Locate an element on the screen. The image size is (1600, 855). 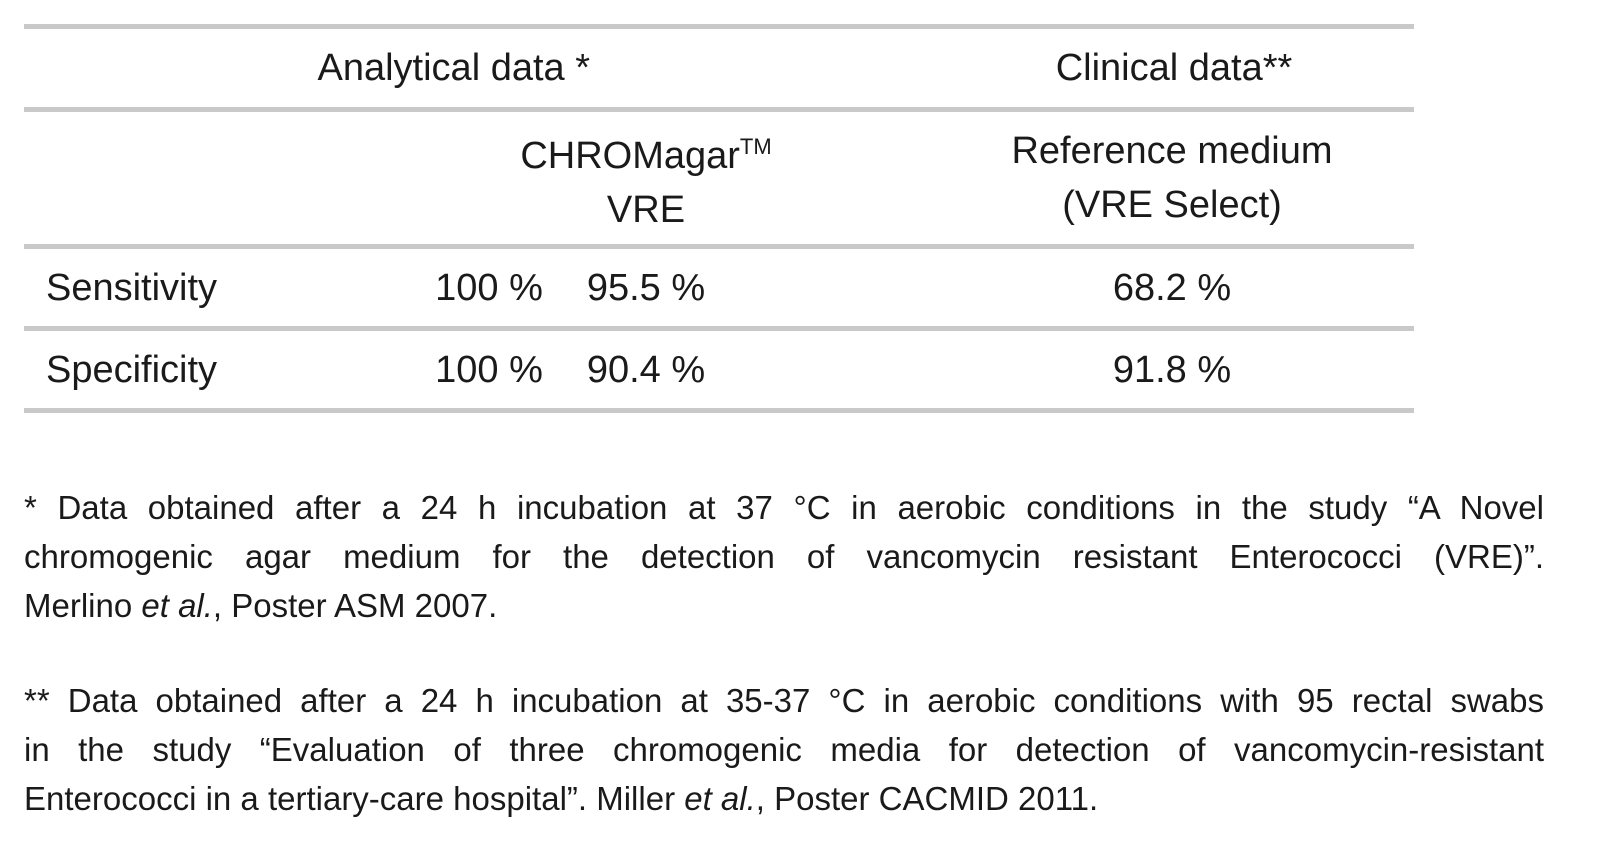
footnote-2-et-al: et al. is located at coordinates (720, 798).